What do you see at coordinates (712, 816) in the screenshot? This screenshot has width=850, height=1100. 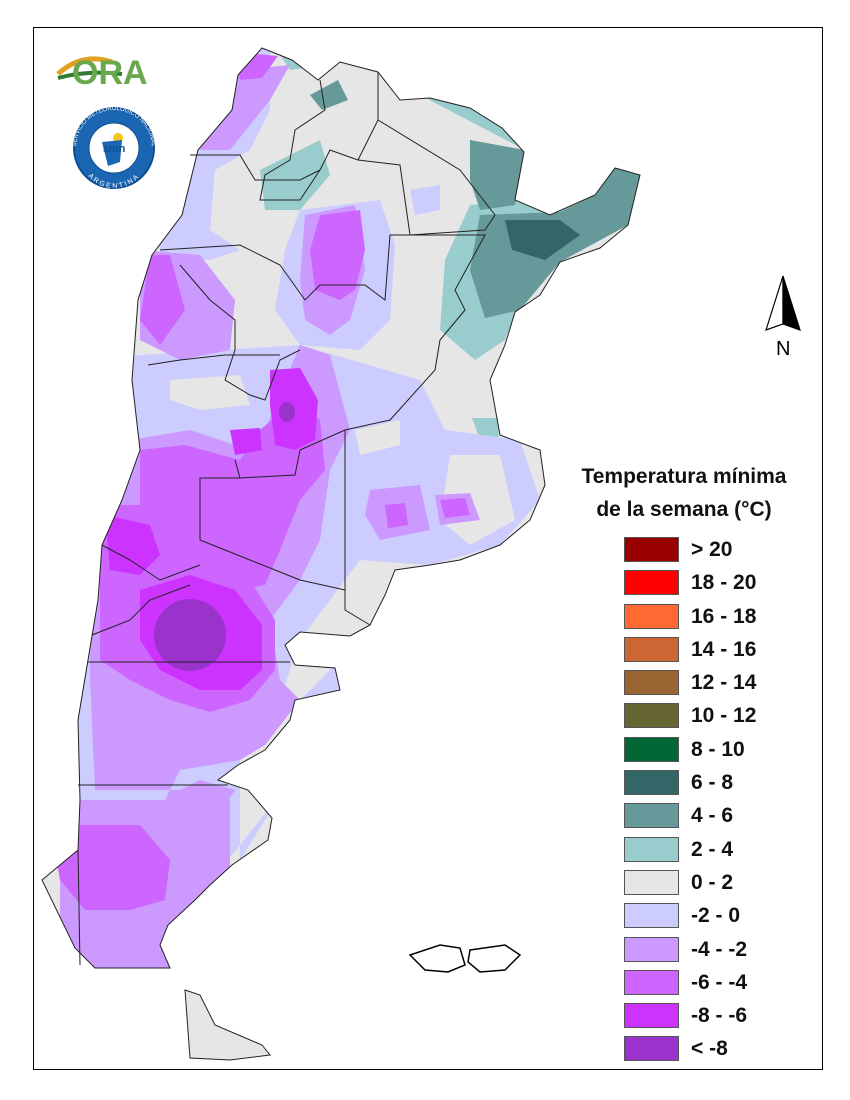 I see `legend-label: 4 - 6` at bounding box center [712, 816].